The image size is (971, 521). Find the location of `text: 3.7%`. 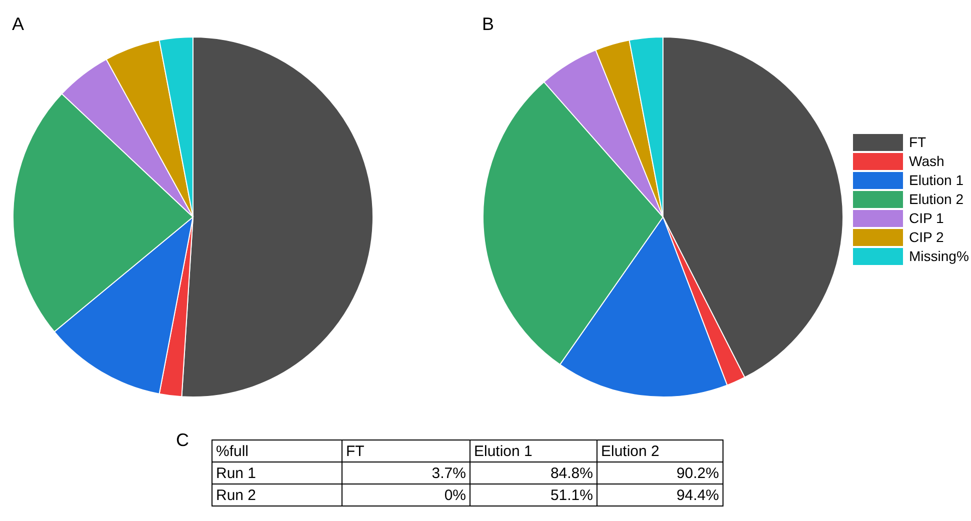

text: 3.7% is located at coordinates (449, 473).